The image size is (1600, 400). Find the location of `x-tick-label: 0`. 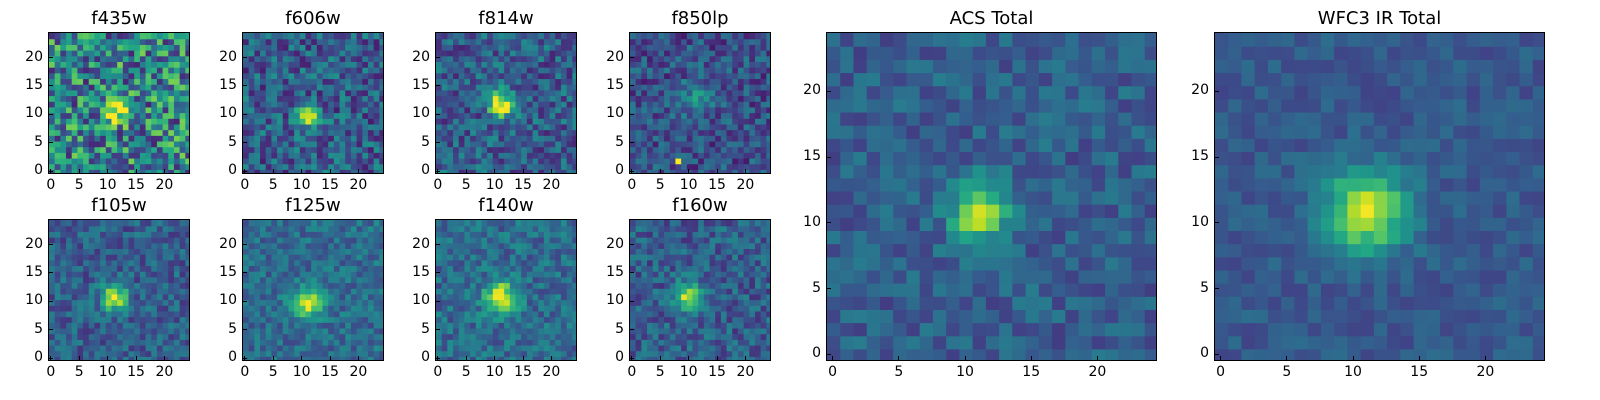

x-tick-label: 0 is located at coordinates (438, 185).